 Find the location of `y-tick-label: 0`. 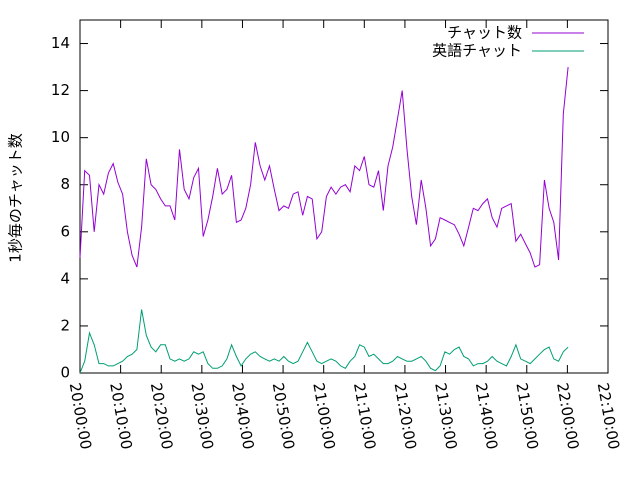

y-tick-label: 0 is located at coordinates (65, 373).